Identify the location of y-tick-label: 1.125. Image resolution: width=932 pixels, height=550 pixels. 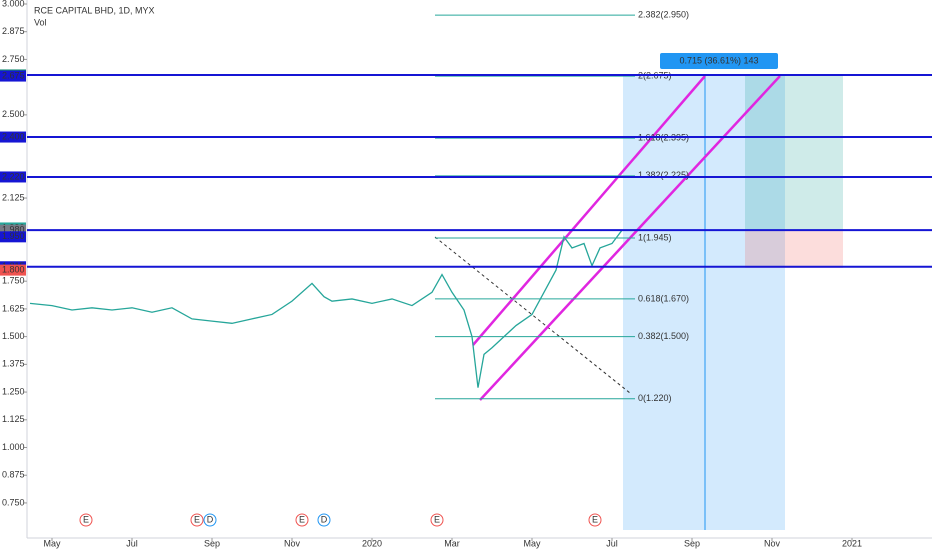
(13, 419).